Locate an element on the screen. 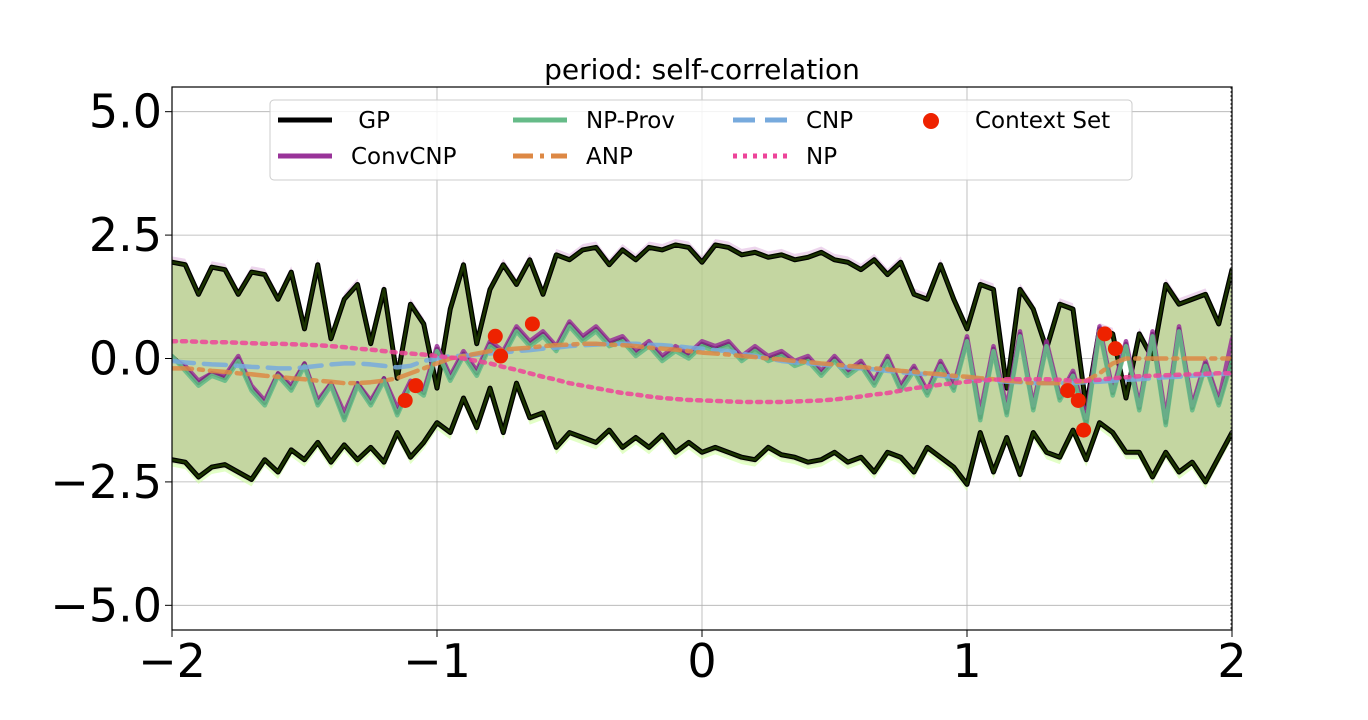 The width and height of the screenshot is (1368, 720). legend-label: CNP is located at coordinates (829, 121).